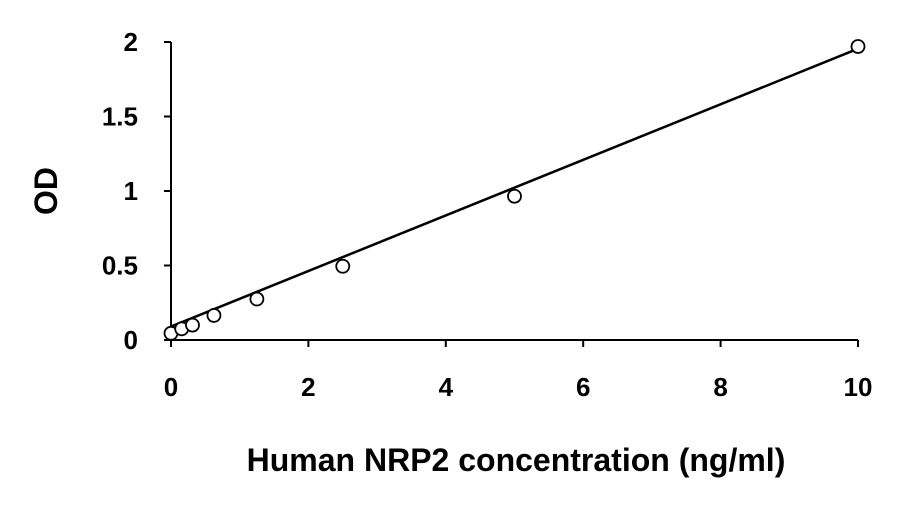 The image size is (920, 510). What do you see at coordinates (518, 371) in the screenshot?
I see `x-ticks: 0 2 4 6 8 10` at bounding box center [518, 371].